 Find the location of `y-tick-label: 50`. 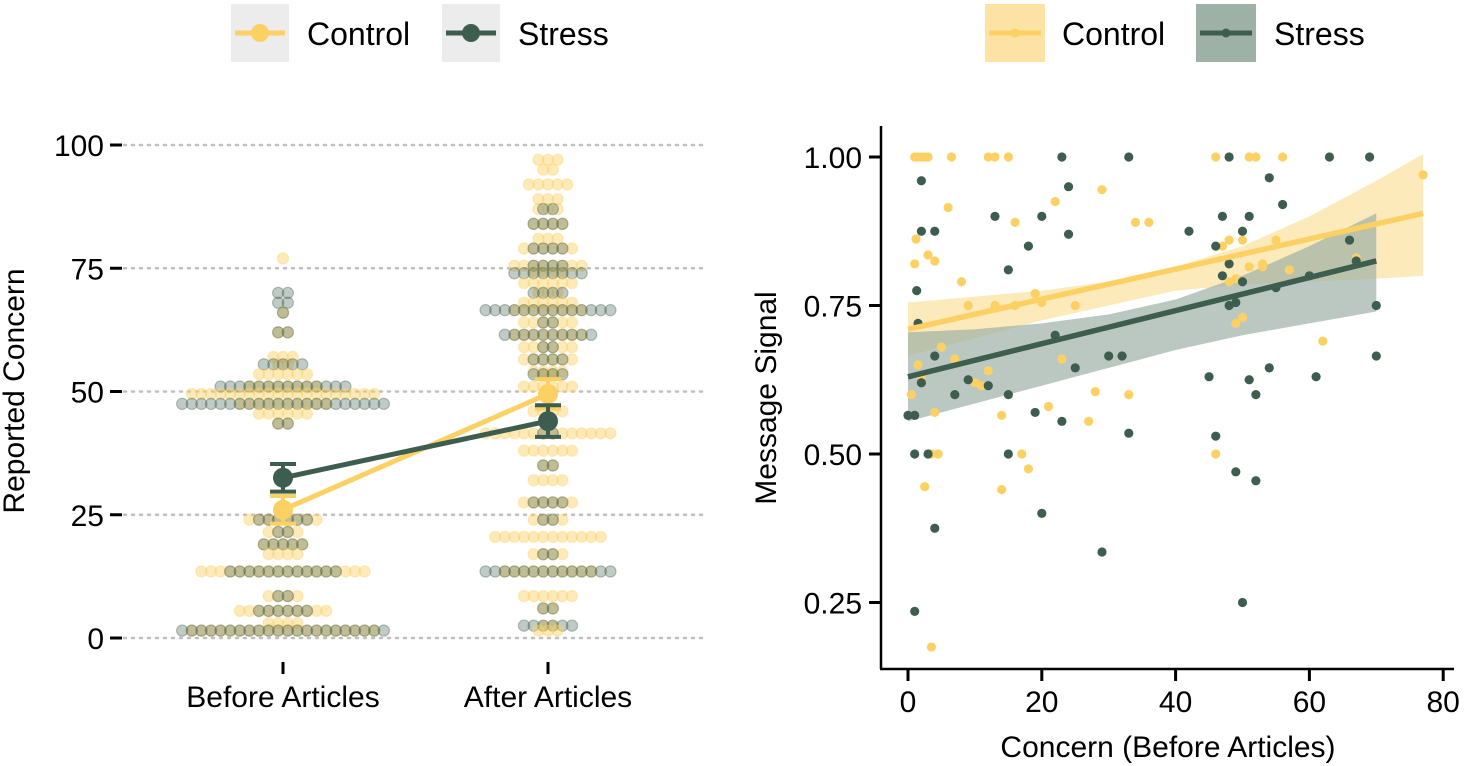

y-tick-label: 50 is located at coordinates (87, 393).